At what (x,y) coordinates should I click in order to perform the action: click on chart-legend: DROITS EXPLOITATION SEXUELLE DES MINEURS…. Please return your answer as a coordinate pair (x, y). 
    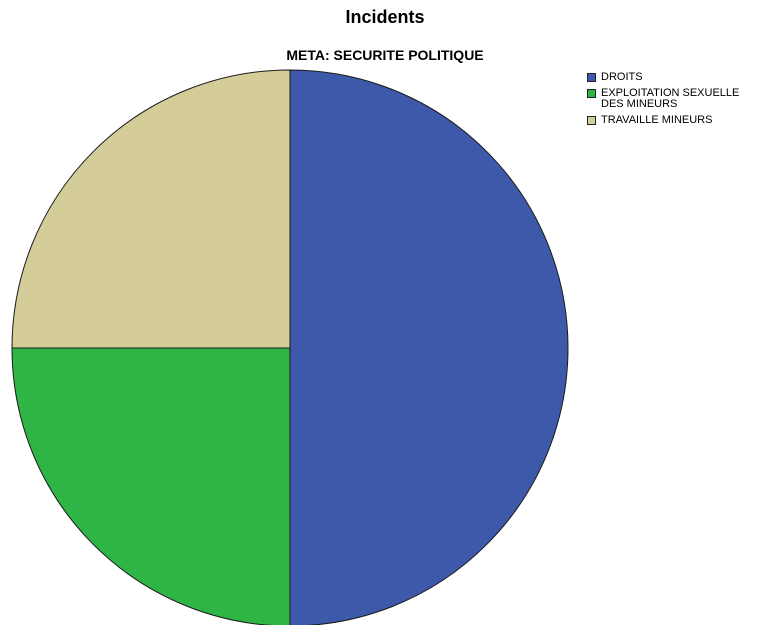
    Looking at the image, I should click on (676, 101).